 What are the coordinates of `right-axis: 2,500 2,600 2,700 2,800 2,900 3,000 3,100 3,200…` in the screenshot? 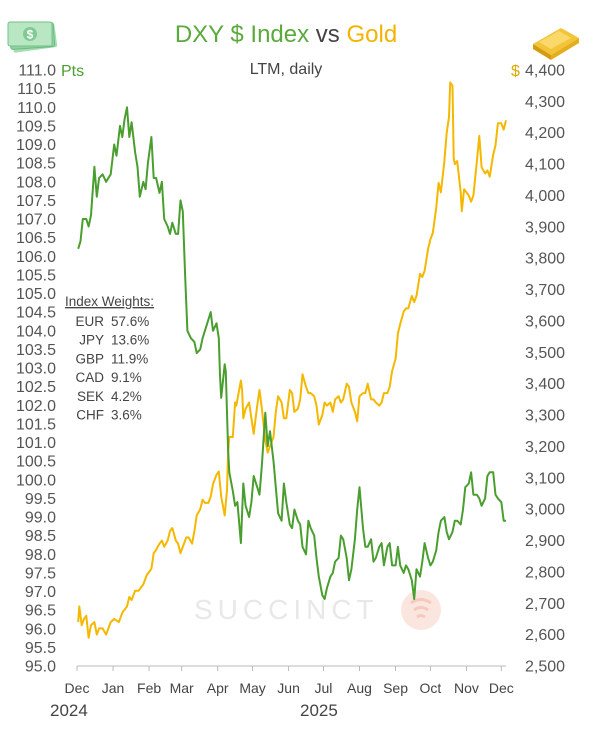 It's located at (545, 369).